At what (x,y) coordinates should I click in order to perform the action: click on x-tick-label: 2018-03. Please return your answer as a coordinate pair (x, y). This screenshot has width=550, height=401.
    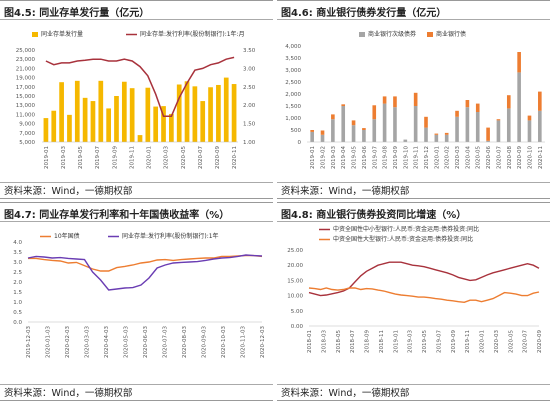
    Looking at the image, I should click on (324, 341).